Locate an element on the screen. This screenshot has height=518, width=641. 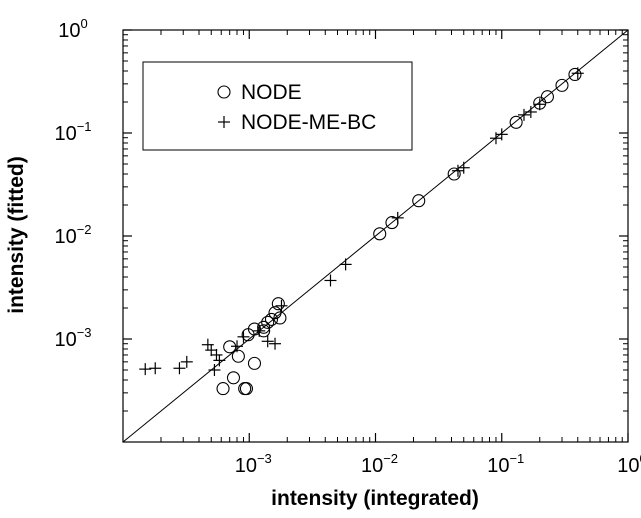
legend-label: NODE-ME-BC is located at coordinates (308, 122).